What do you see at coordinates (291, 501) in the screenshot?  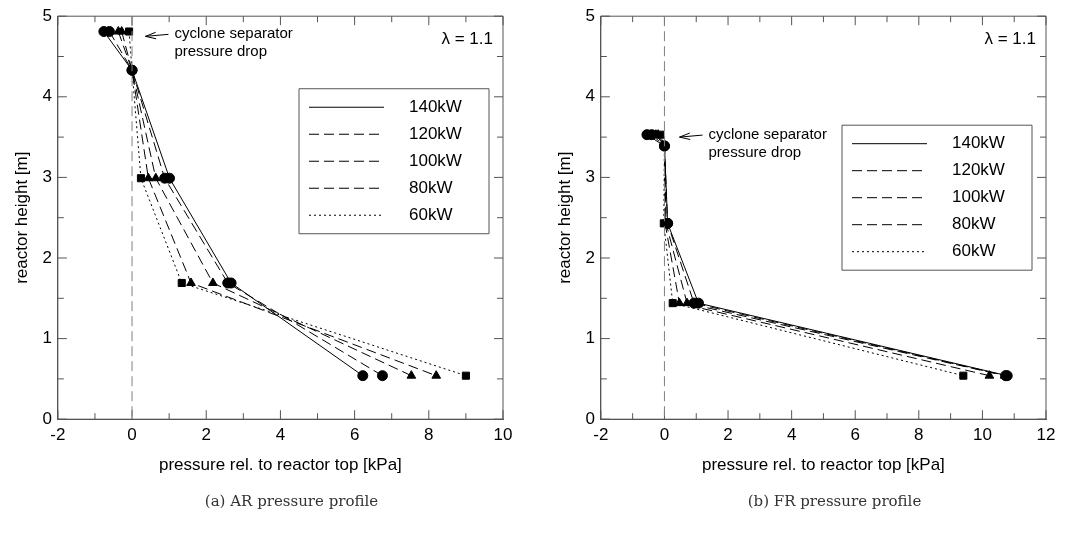 I see `text: (a) AR pressure profile` at bounding box center [291, 501].